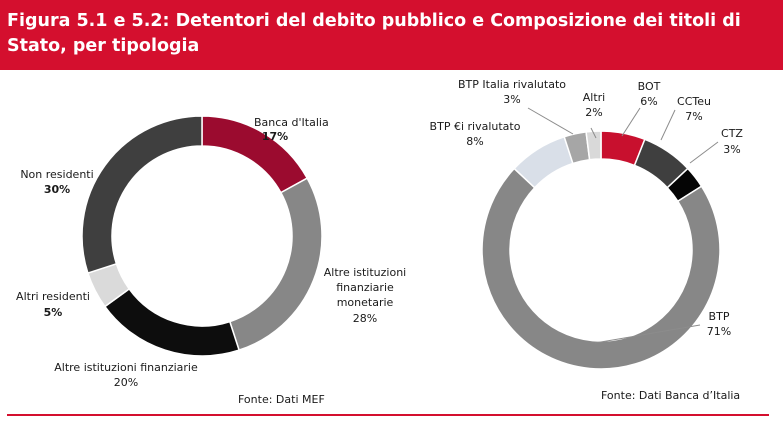  I want to click on label-btp-italia-name: BTP Italia rivalutato, so click(512, 84).